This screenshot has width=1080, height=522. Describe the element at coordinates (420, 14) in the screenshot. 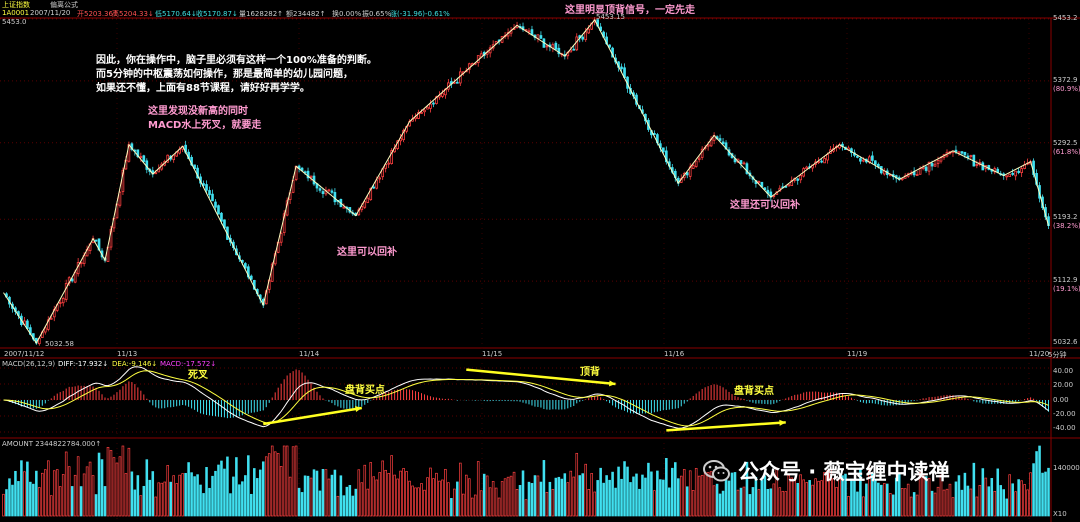

I see `change-value: 涨(-31.96)-0.61%` at that location.